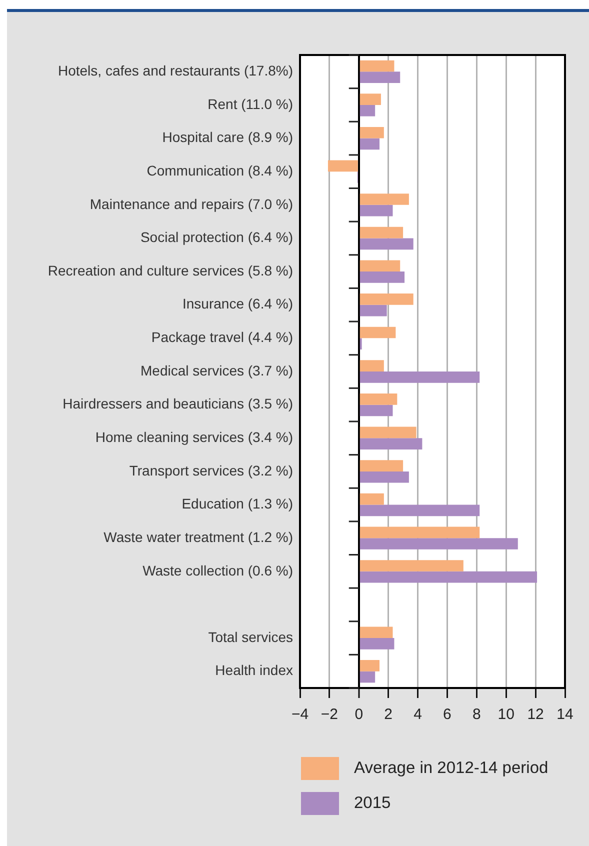 The width and height of the screenshot is (589, 846). I want to click on y-tick-label: Rent (11.0 %), so click(250, 104).